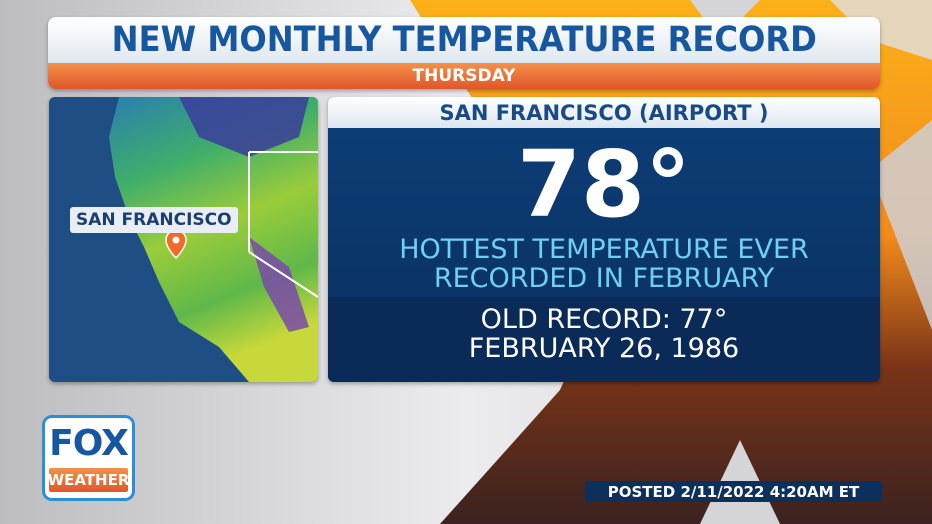 This screenshot has height=524, width=932. I want to click on old-record-section, so click(604, 339).